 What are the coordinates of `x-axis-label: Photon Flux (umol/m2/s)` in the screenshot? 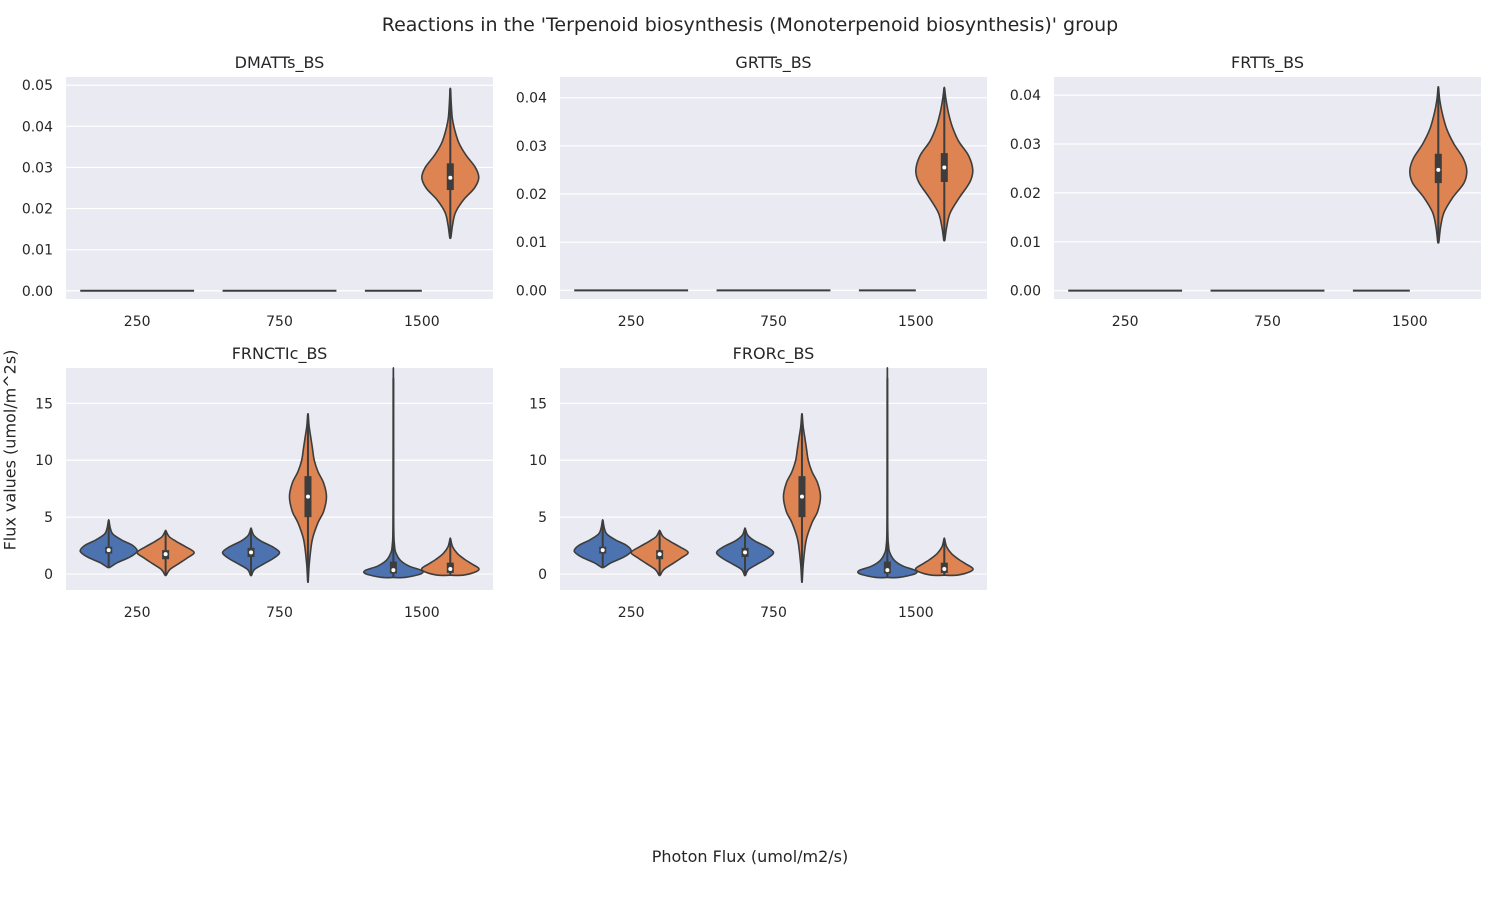 It's located at (750, 856).